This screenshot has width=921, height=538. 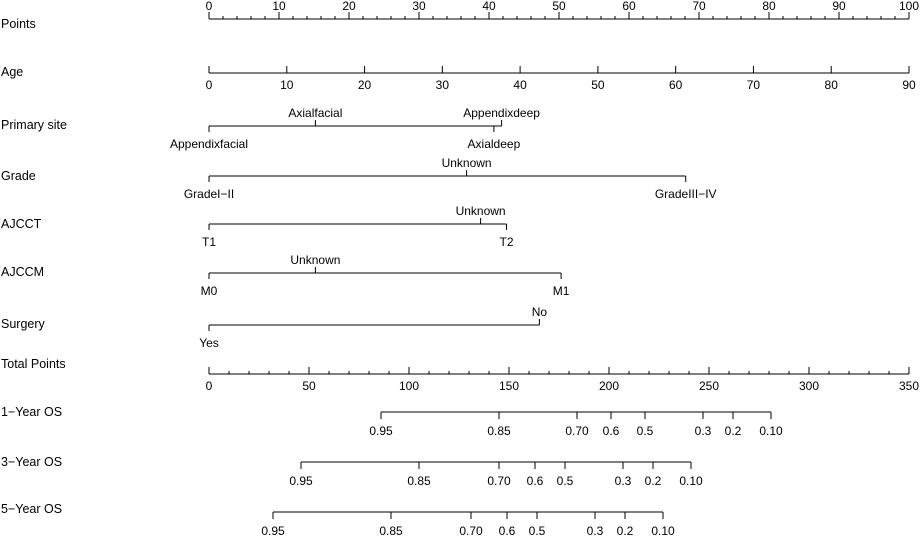 What do you see at coordinates (489, 6) in the screenshot?
I see `tick-label-points: 40` at bounding box center [489, 6].